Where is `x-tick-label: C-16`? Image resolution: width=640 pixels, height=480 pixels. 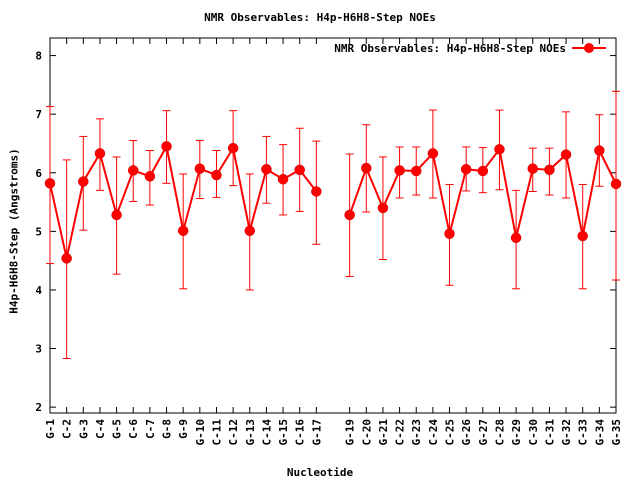
x-tick-label: C-16 is located at coordinates (300, 432).